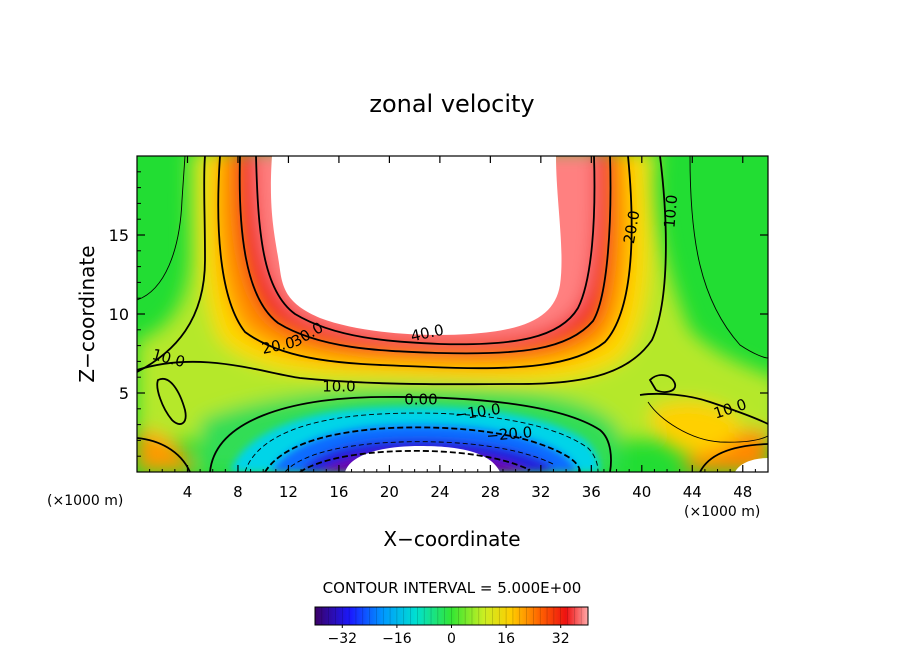 The width and height of the screenshot is (904, 654). I want to click on colorbar-stripes, so click(451, 616).